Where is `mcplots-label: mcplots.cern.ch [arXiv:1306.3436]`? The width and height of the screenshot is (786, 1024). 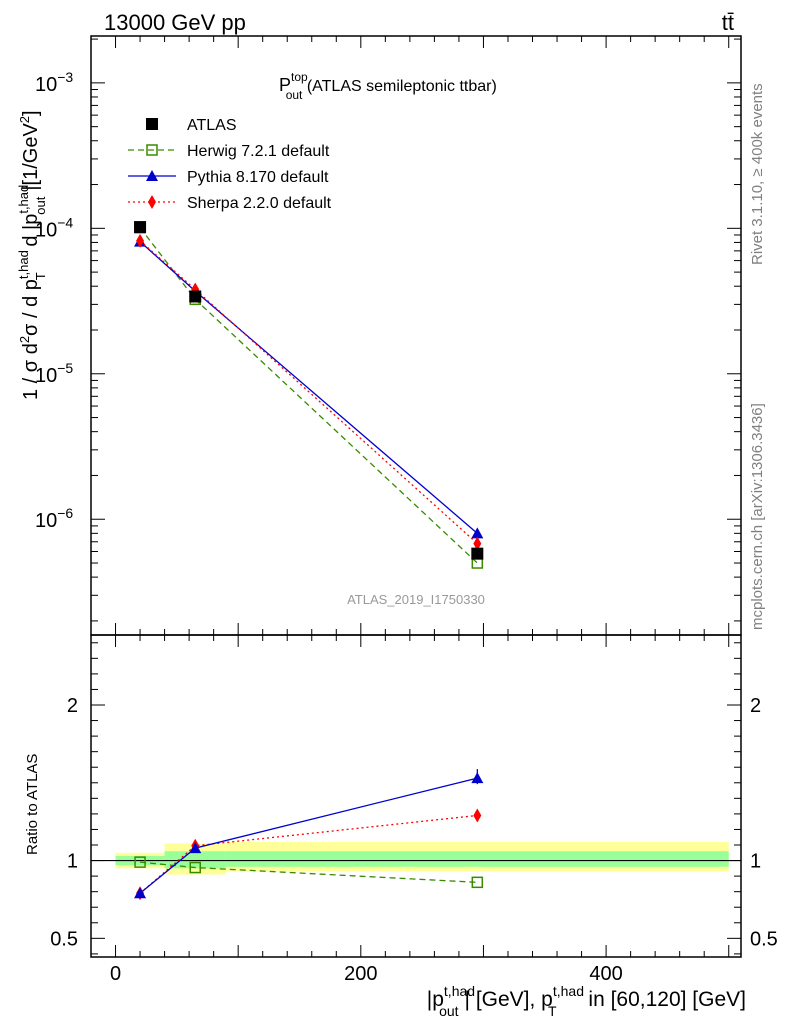
mcplots-label: mcplots.cern.ch [arXiv:1306.3436] is located at coordinates (757, 516).